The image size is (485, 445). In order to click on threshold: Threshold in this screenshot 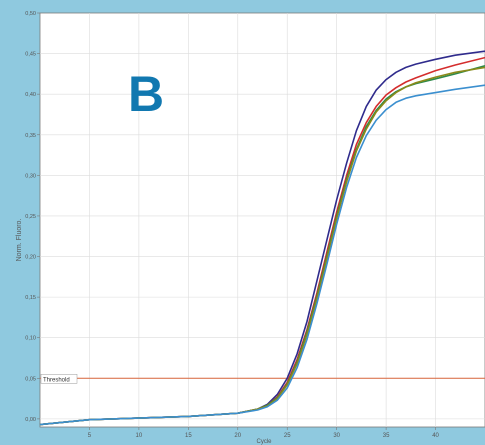, I will do `click(262, 379)`.